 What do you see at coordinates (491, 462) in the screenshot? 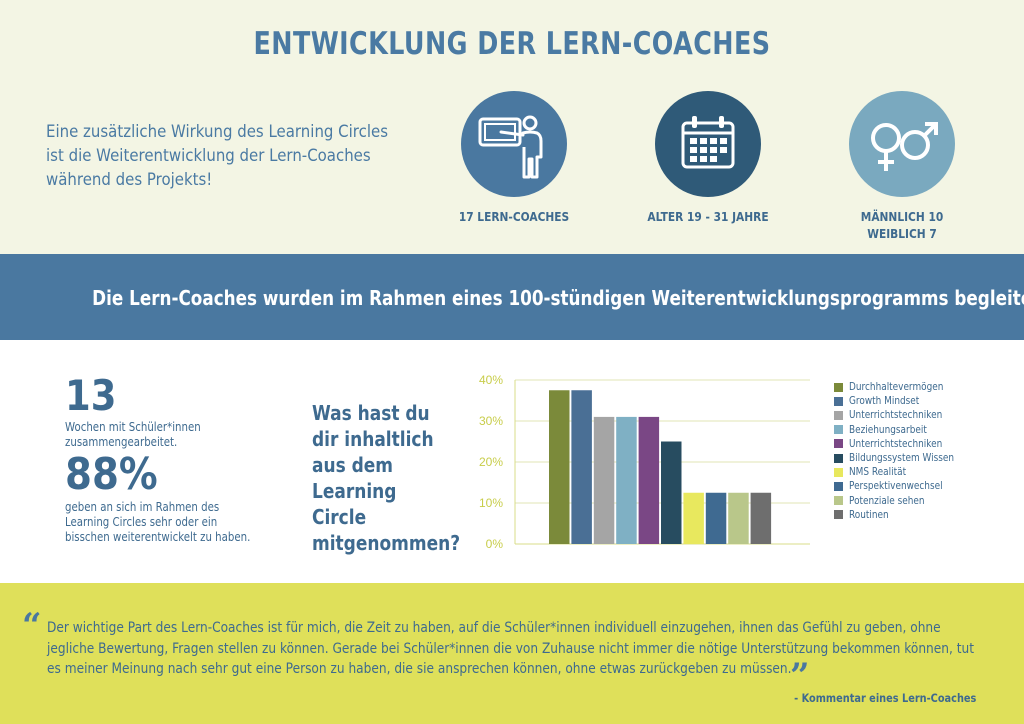
I see `y-tick-label: 20%` at bounding box center [491, 462].